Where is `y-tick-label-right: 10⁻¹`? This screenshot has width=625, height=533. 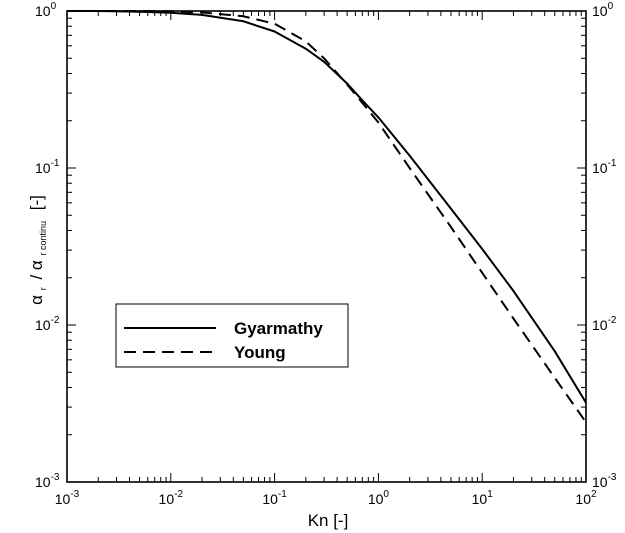 y-tick-label-right: 10⁻¹ is located at coordinates (604, 167).